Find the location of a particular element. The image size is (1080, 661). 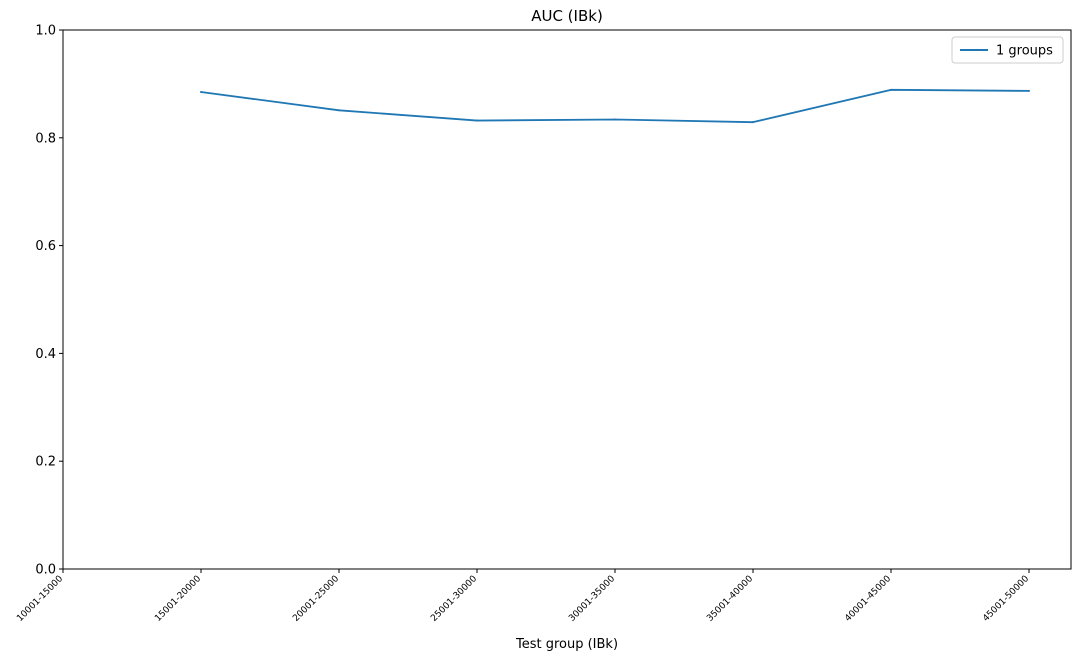

x-tick-label: 35001-40000 is located at coordinates (730, 599).